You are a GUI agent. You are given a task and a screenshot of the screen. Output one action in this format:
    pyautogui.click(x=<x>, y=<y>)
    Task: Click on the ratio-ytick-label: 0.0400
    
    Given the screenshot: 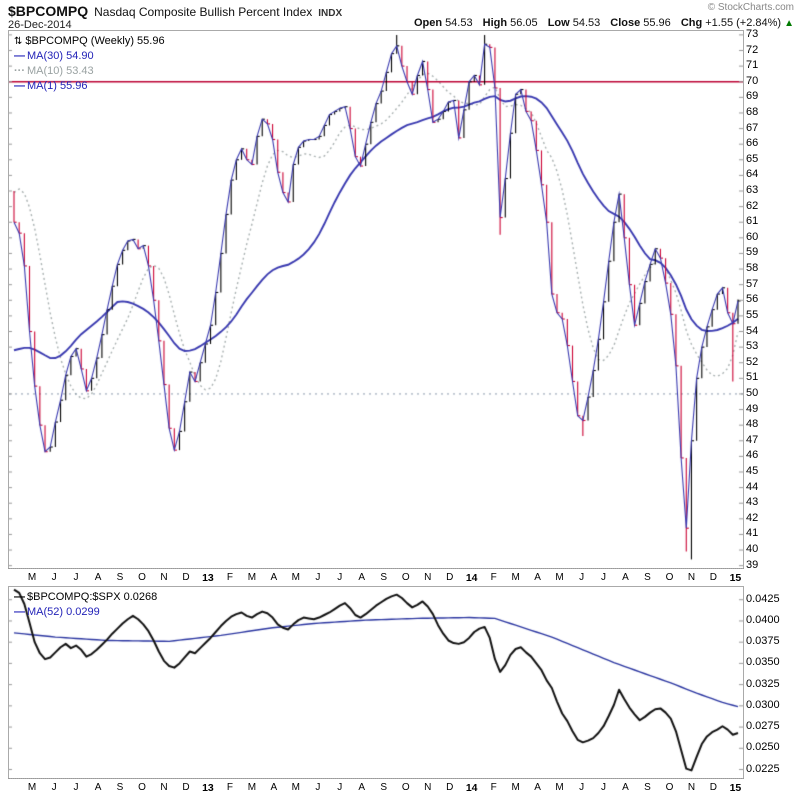 What is the action you would take?
    pyautogui.click(x=763, y=619)
    